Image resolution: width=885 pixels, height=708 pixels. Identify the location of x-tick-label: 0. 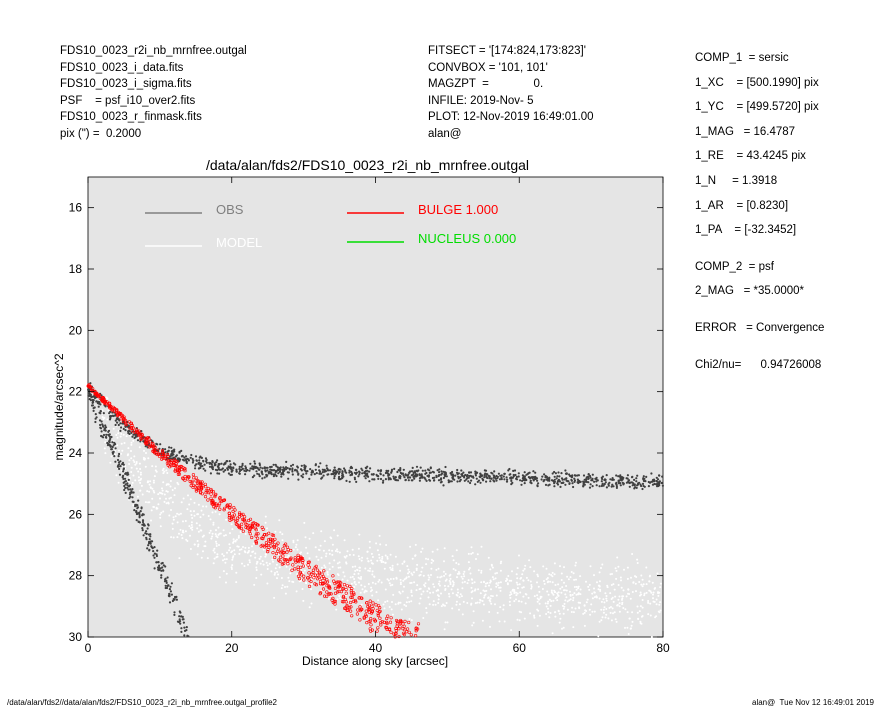
(88, 648).